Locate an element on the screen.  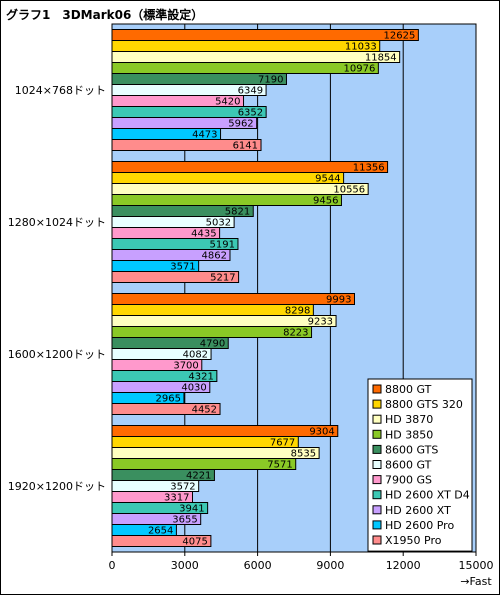
data-label: 5821 is located at coordinates (237, 212).